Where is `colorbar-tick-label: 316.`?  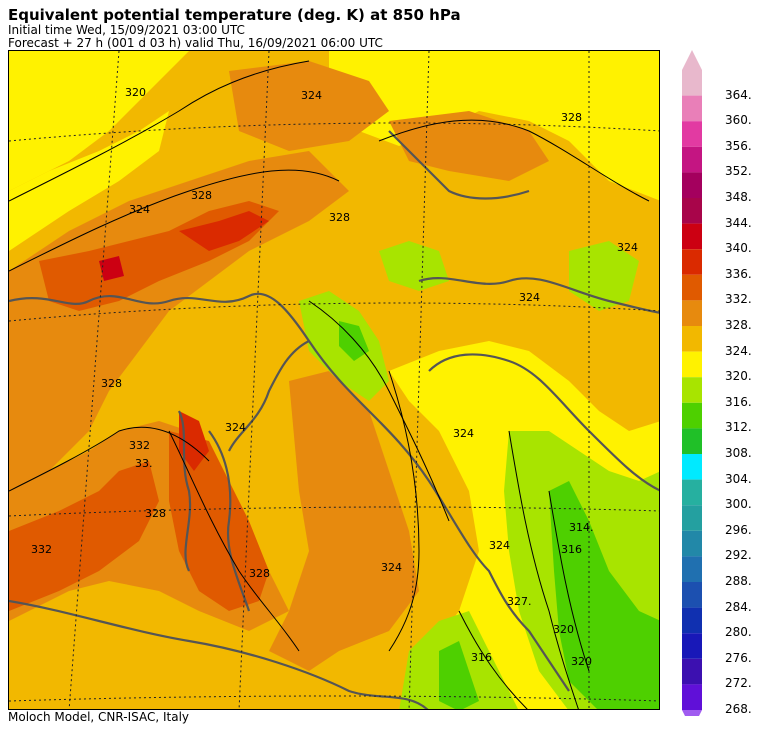 colorbar-tick-label: 316. is located at coordinates (738, 401).